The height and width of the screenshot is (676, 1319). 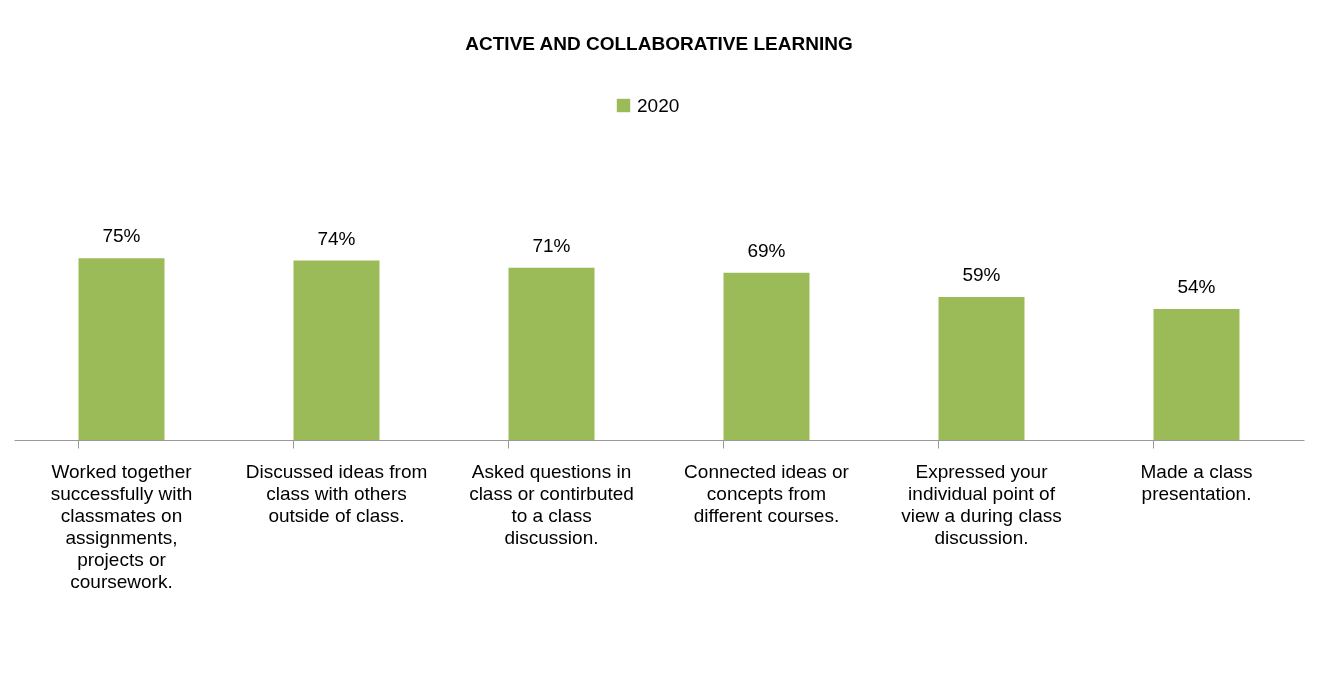 What do you see at coordinates (336, 238) in the screenshot?
I see `data-label: 74%` at bounding box center [336, 238].